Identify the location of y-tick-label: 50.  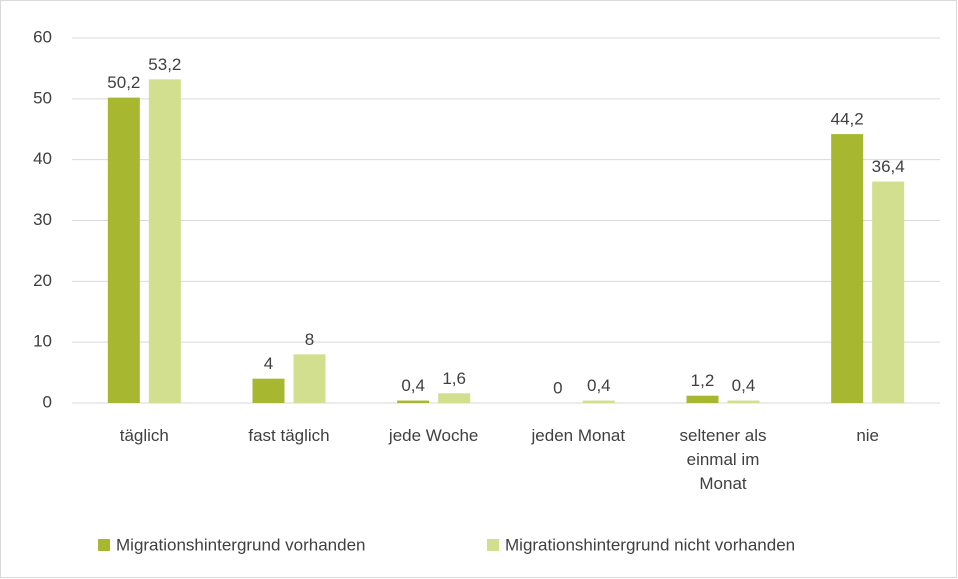
(42, 97).